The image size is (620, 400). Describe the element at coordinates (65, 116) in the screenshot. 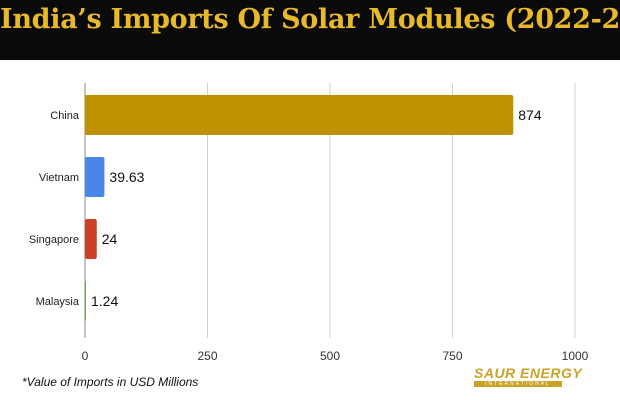

I see `category-label: China` at that location.